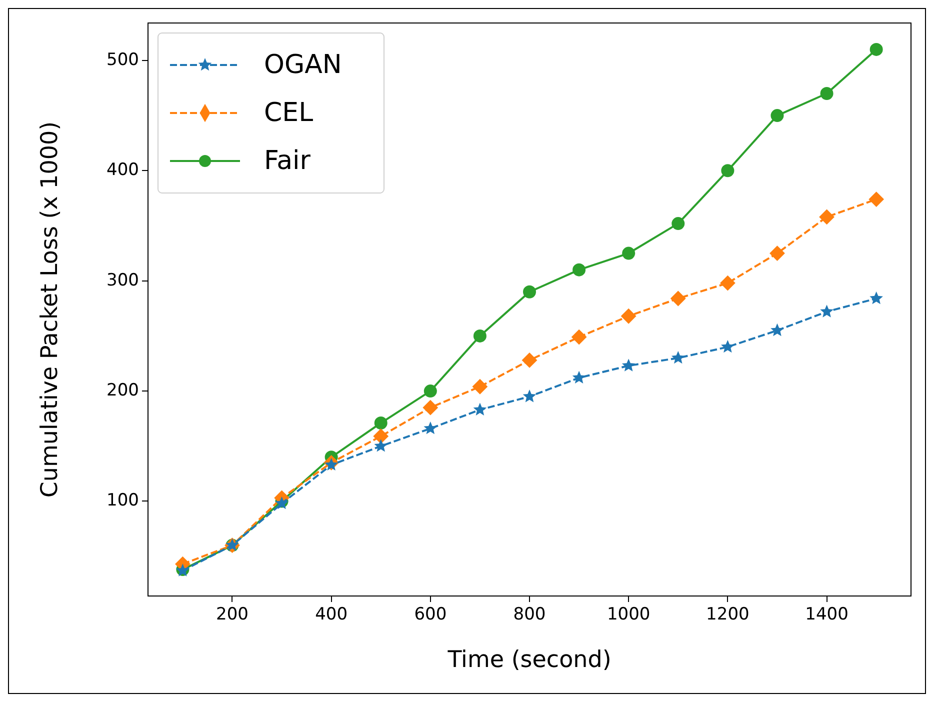  I want to click on x-tick-label: 800, so click(529, 614).